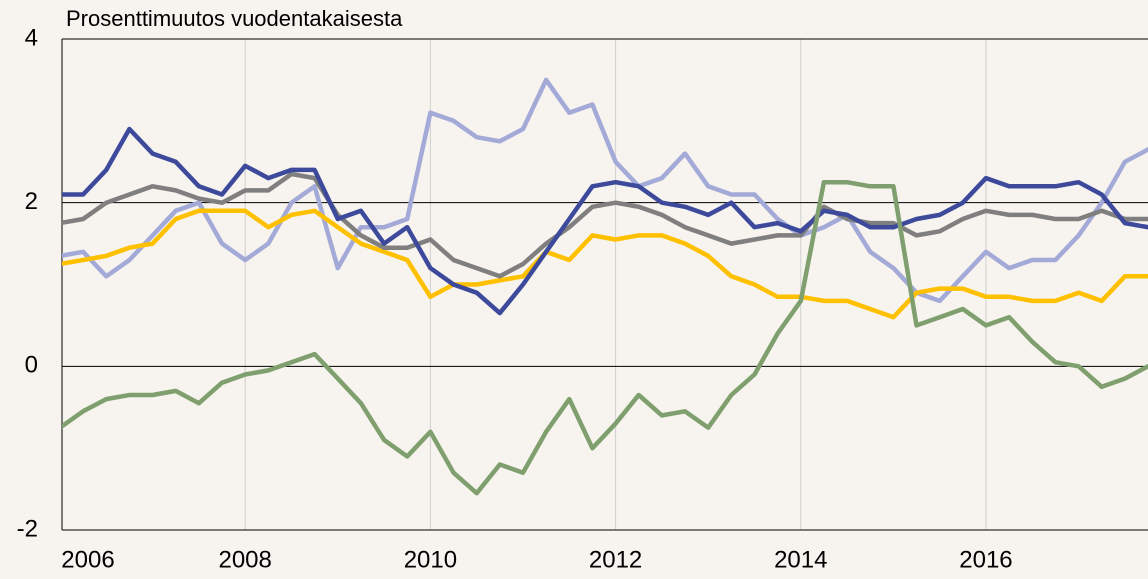 The image size is (1148, 579). I want to click on x-tick-label: 2010, so click(430, 559).